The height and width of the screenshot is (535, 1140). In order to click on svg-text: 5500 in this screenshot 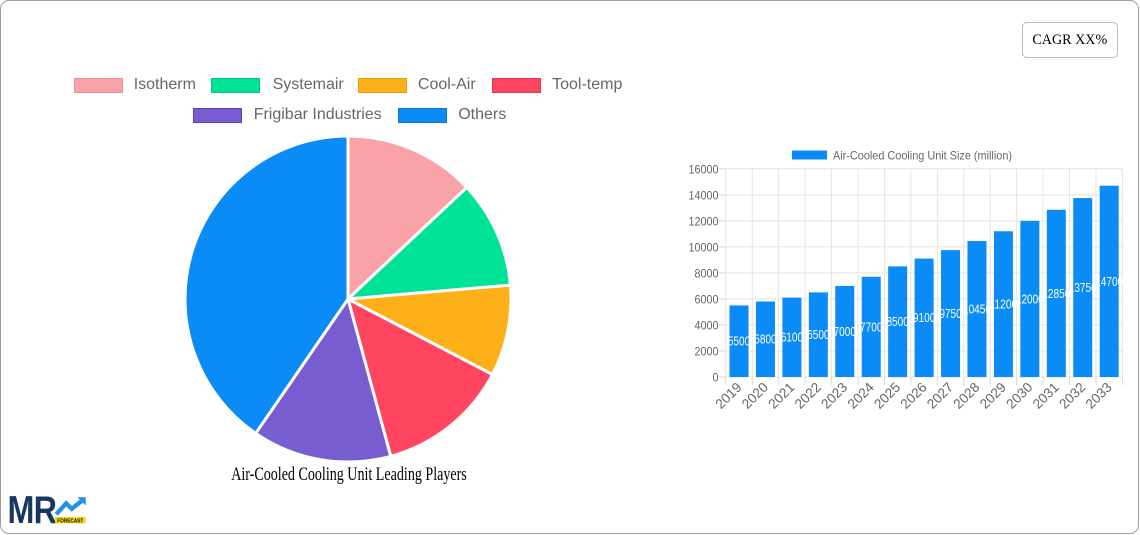, I will do `click(739, 342)`.